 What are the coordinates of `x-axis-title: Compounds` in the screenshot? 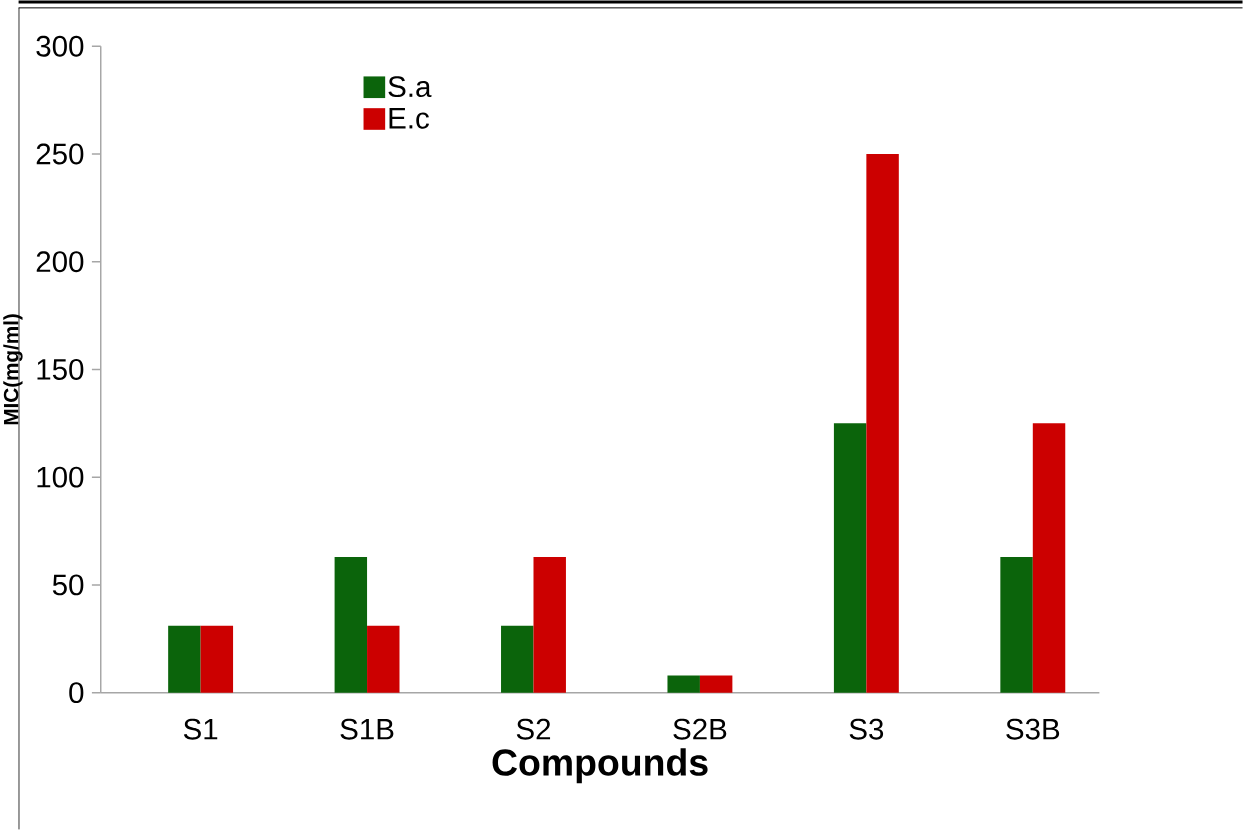 It's located at (600, 766).